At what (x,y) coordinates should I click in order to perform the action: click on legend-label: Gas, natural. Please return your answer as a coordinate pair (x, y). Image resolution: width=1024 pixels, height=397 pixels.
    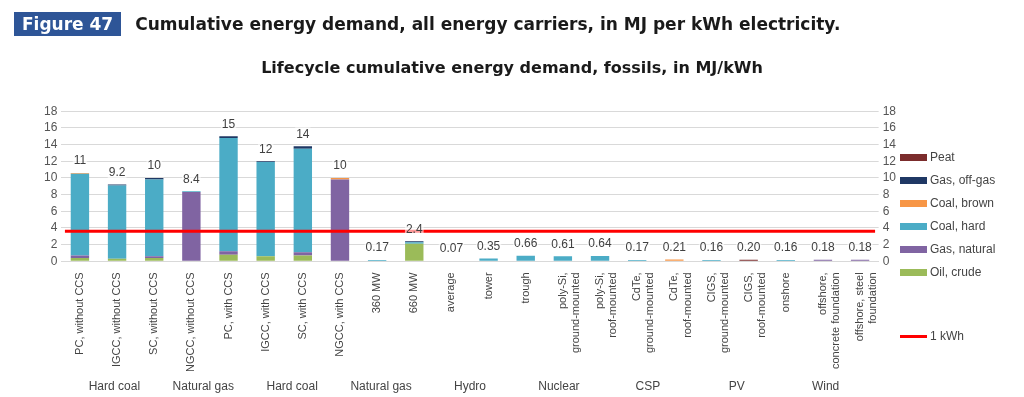
    Looking at the image, I should click on (963, 249).